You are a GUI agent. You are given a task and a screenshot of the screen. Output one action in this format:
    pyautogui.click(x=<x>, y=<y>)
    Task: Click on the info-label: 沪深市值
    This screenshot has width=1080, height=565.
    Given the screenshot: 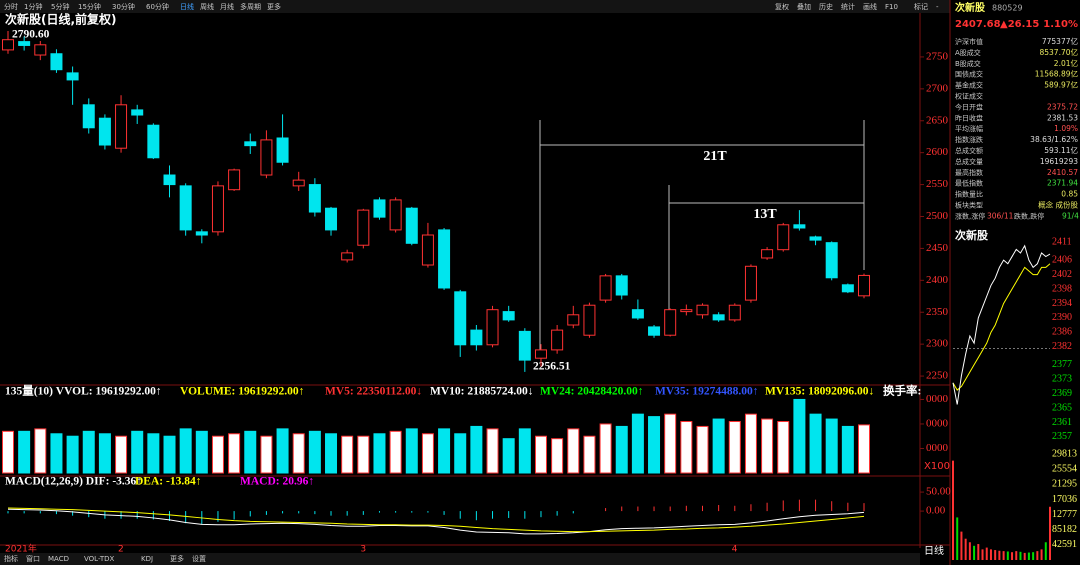 What is the action you would take?
    pyautogui.click(x=969, y=41)
    